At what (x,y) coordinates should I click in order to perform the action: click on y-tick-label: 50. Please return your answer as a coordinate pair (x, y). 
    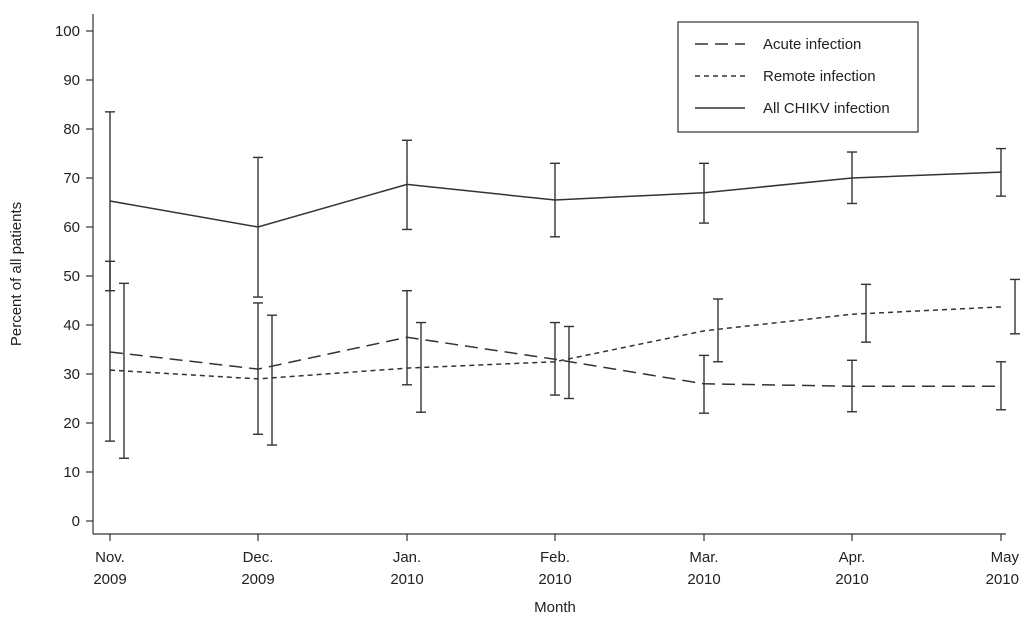
    Looking at the image, I should click on (71, 276).